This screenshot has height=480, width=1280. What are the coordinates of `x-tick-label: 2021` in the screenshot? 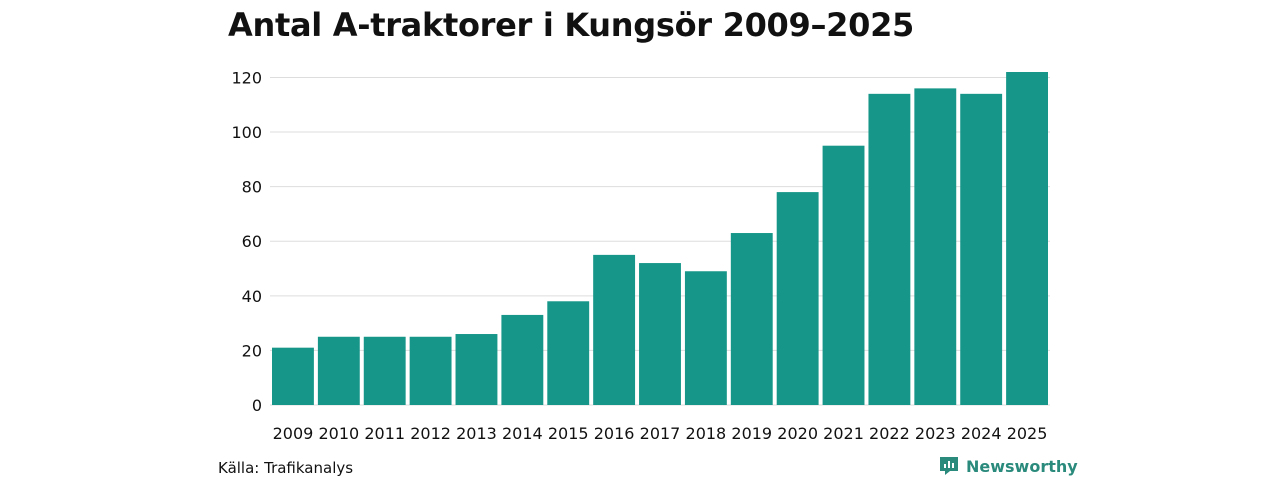 It's located at (843, 433).